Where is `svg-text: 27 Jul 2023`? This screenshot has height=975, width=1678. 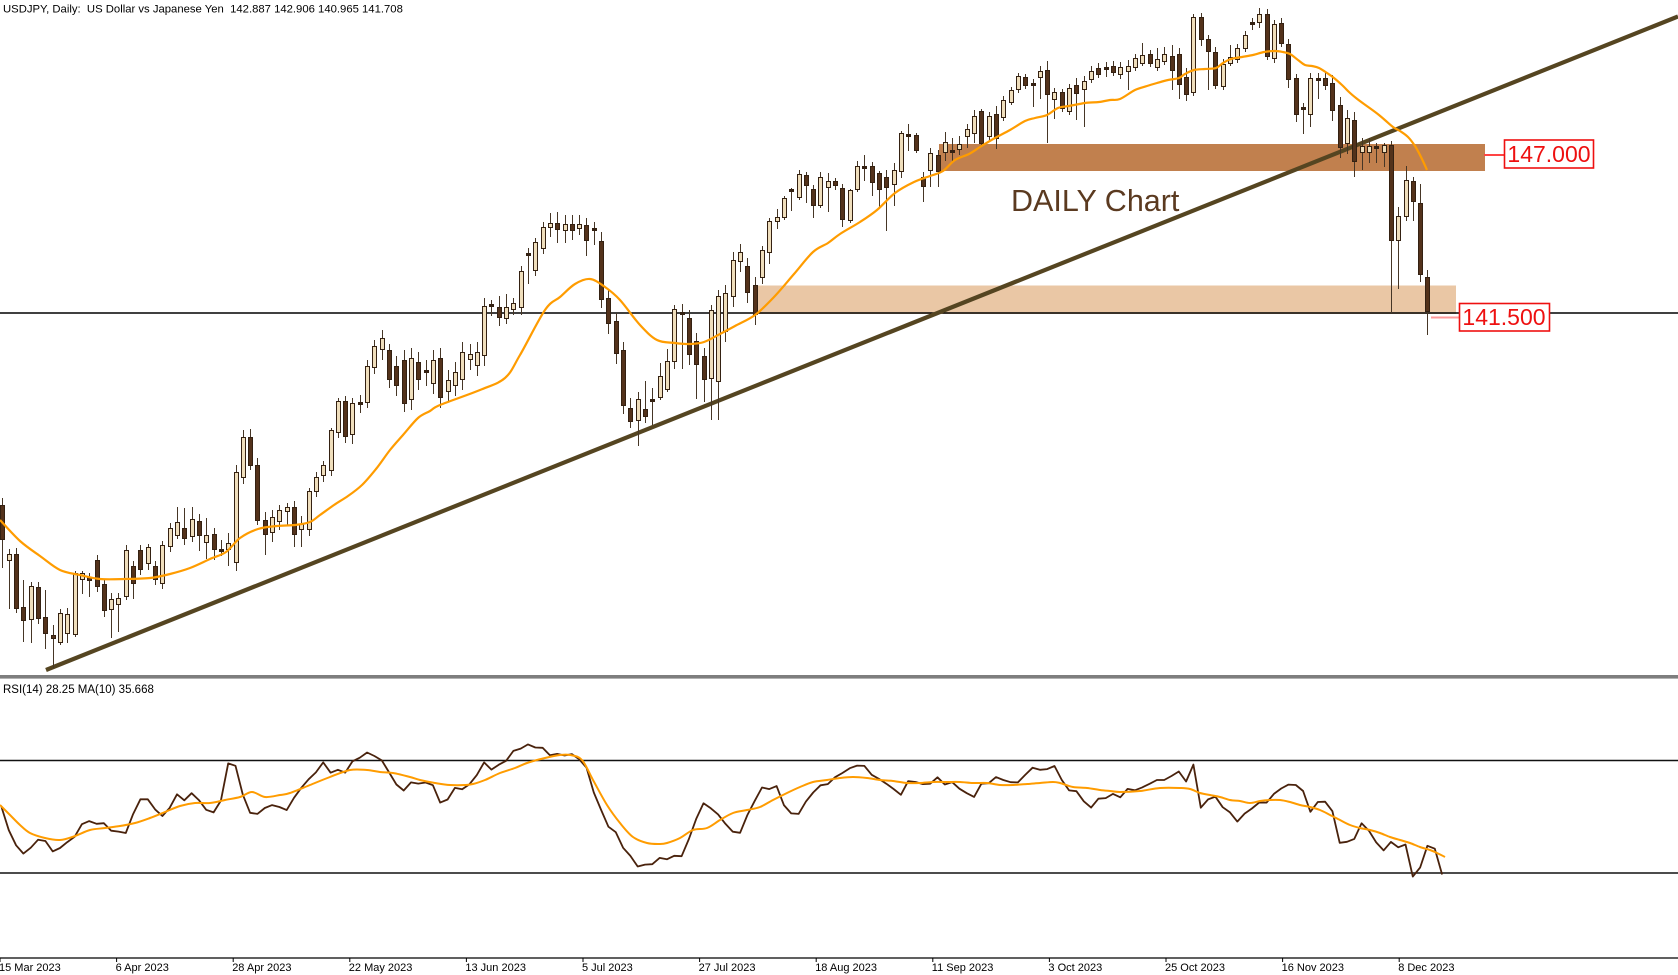 svg-text: 27 Jul 2023 is located at coordinates (727, 968).